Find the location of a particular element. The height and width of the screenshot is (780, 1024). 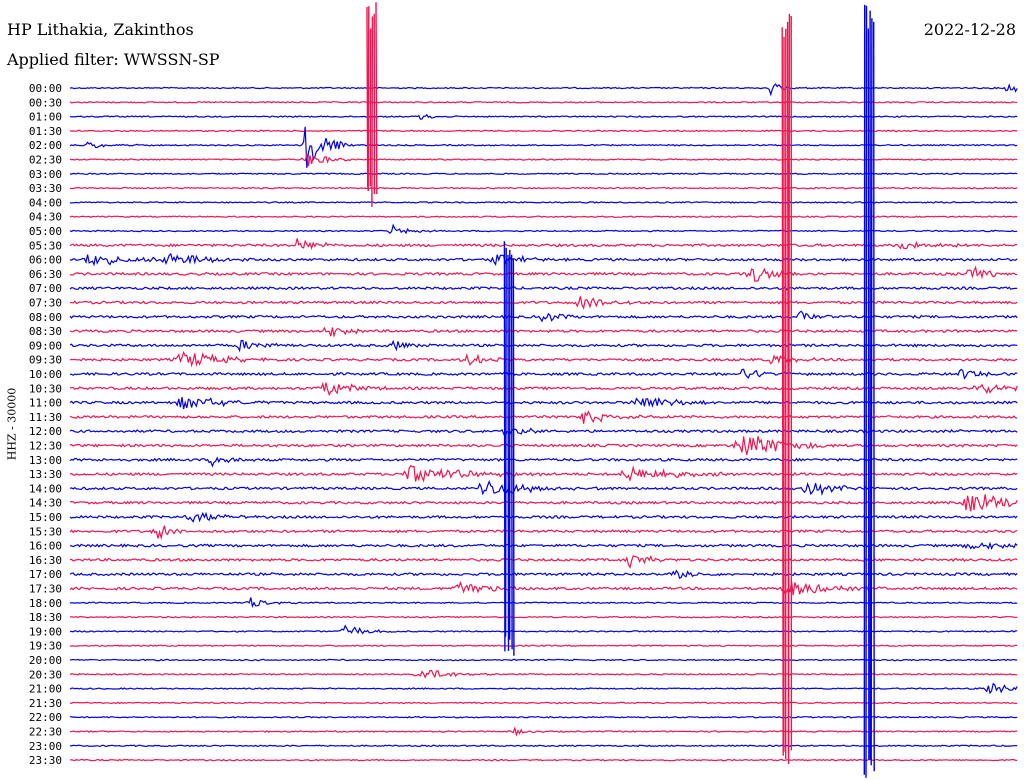

row-label: 05:30 is located at coordinates (45, 245).